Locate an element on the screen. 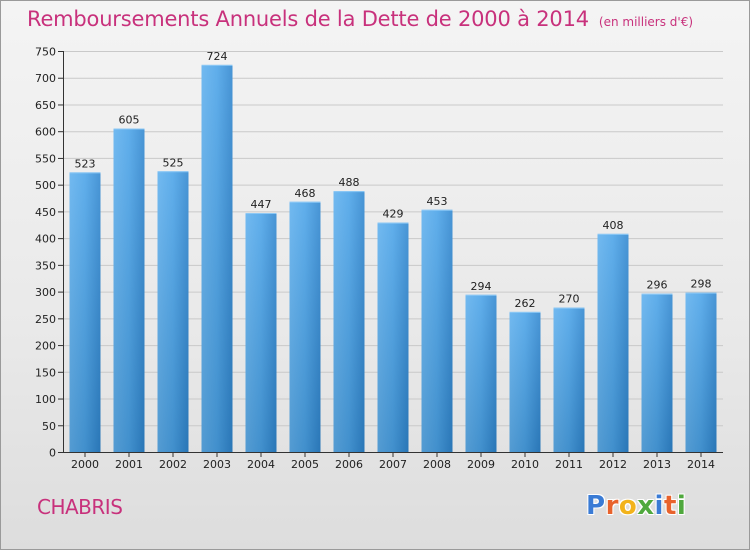 The image size is (750, 550). logo-letter: t is located at coordinates (670, 506).